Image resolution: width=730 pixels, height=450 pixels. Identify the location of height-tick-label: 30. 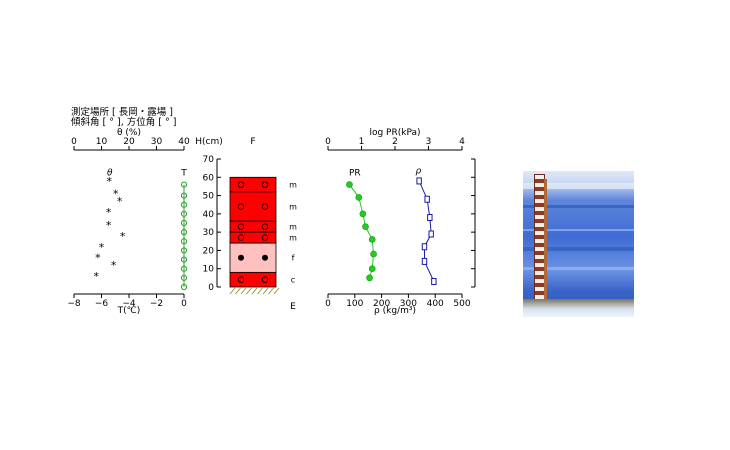
(209, 233).